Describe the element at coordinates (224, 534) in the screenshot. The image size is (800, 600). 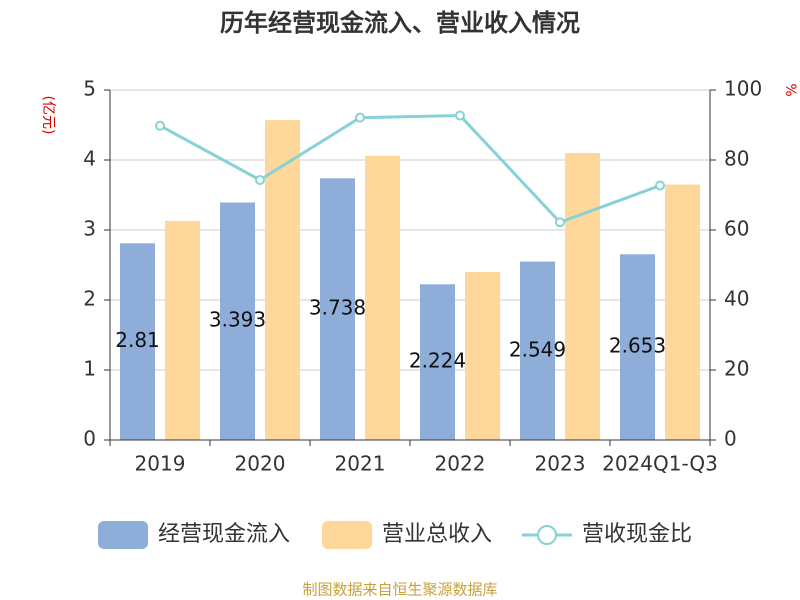
I see `legend-label: 经营现金流入` at that location.